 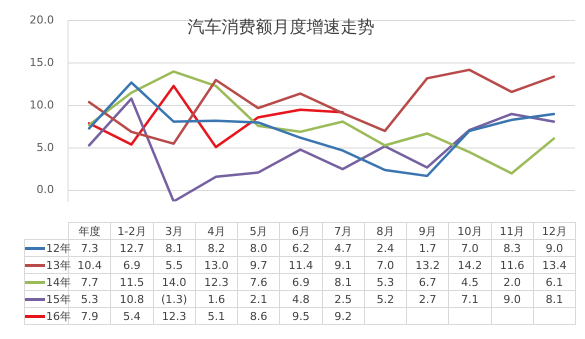 I want to click on data-label: 2.5, so click(x=343, y=299).